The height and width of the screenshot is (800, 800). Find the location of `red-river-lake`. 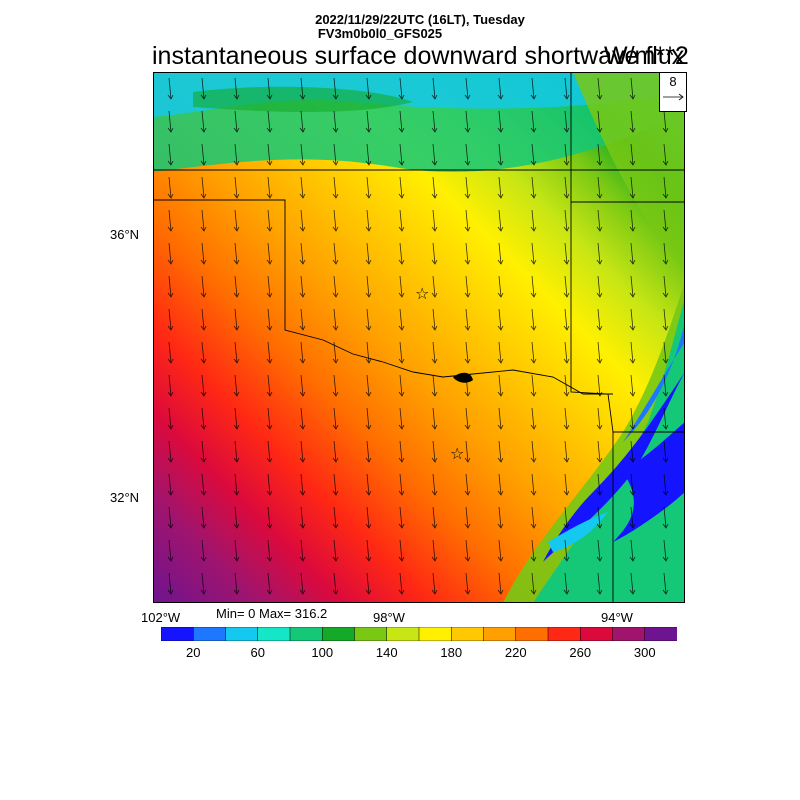

red-river-lake is located at coordinates (463, 377).